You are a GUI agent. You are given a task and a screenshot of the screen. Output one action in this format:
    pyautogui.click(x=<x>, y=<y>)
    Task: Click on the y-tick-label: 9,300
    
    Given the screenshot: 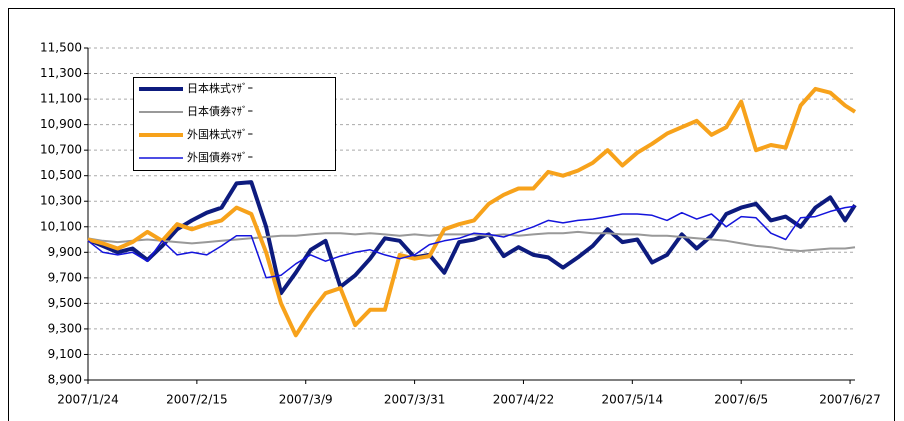 What is the action you would take?
    pyautogui.click(x=65, y=328)
    